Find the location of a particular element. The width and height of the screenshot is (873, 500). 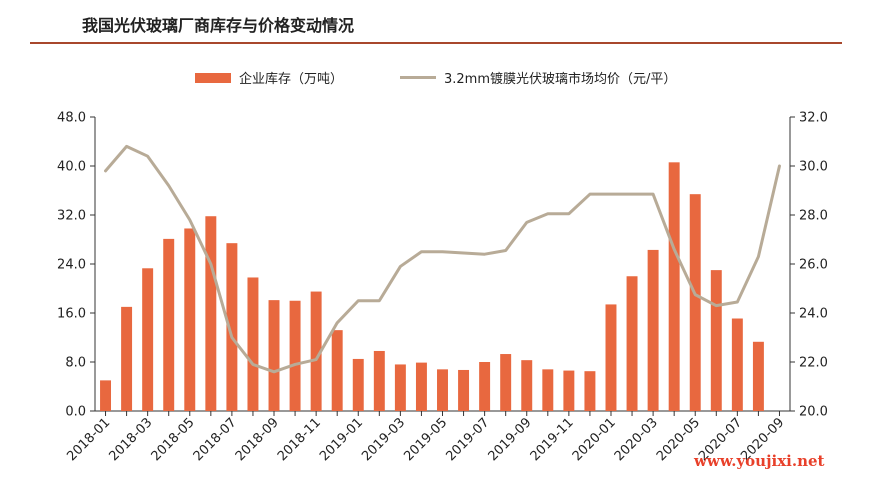

y-left-tick-label: 16.0 is located at coordinates (71, 314).